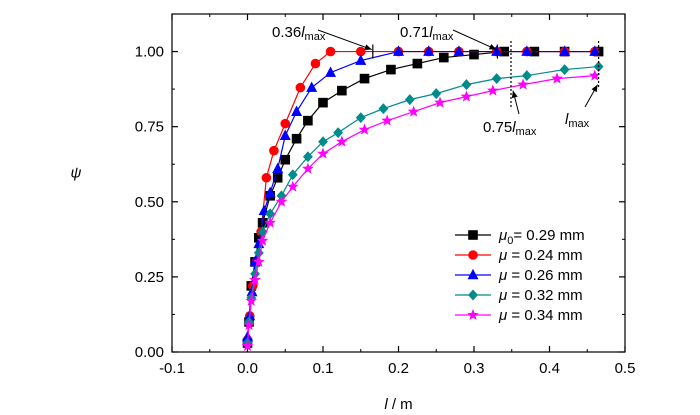 The image size is (700, 415). I want to click on legend-item-3: μ = 0.32 mm, so click(519, 295).